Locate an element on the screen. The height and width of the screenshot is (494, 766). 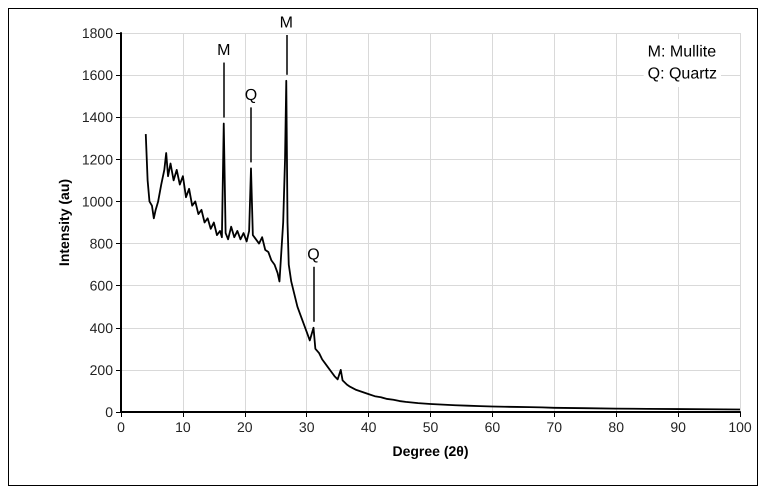
x-tick-label: 0 is located at coordinates (121, 427).